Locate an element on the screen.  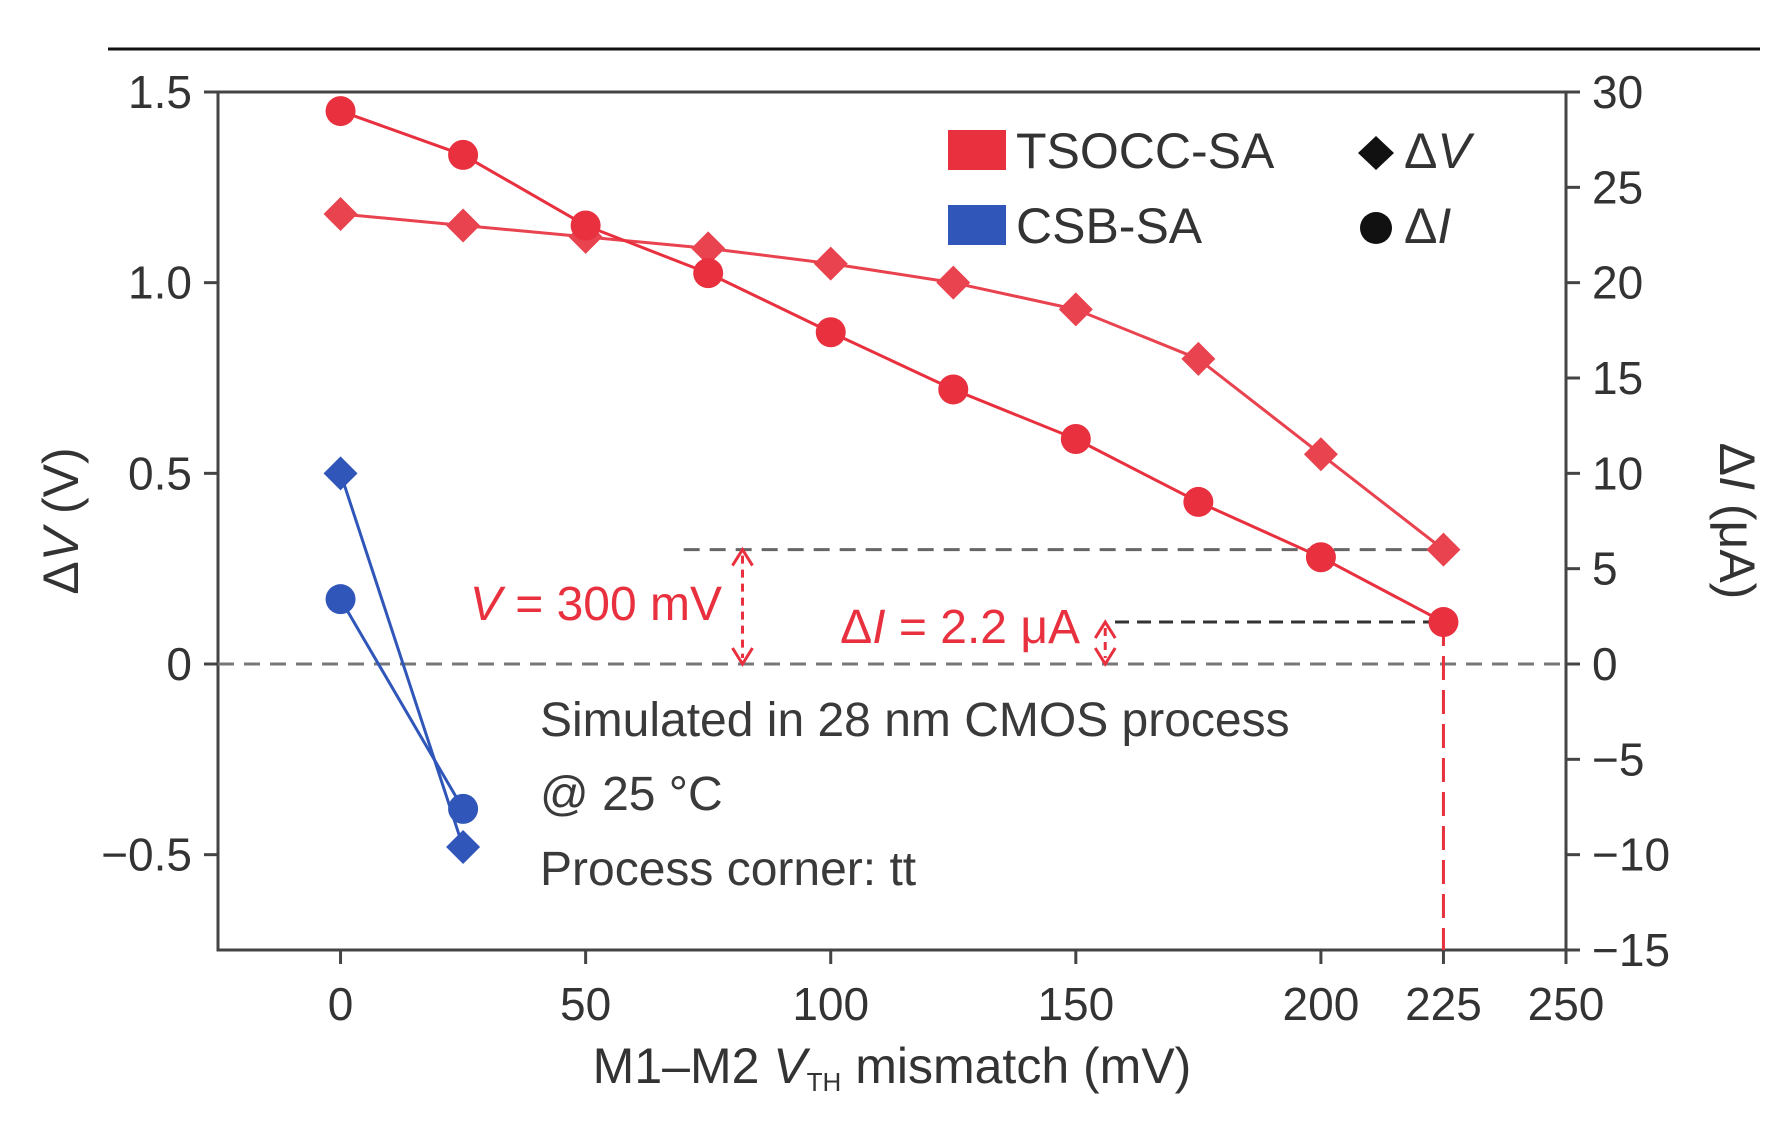
y-axis-left-label: ΔV (V) is located at coordinates (61, 520).